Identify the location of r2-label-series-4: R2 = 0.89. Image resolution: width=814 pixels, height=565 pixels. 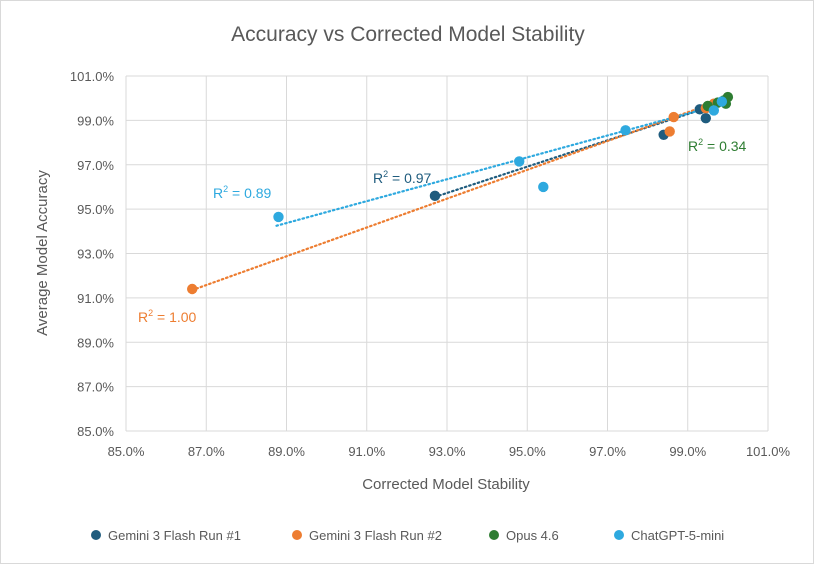
(242, 192).